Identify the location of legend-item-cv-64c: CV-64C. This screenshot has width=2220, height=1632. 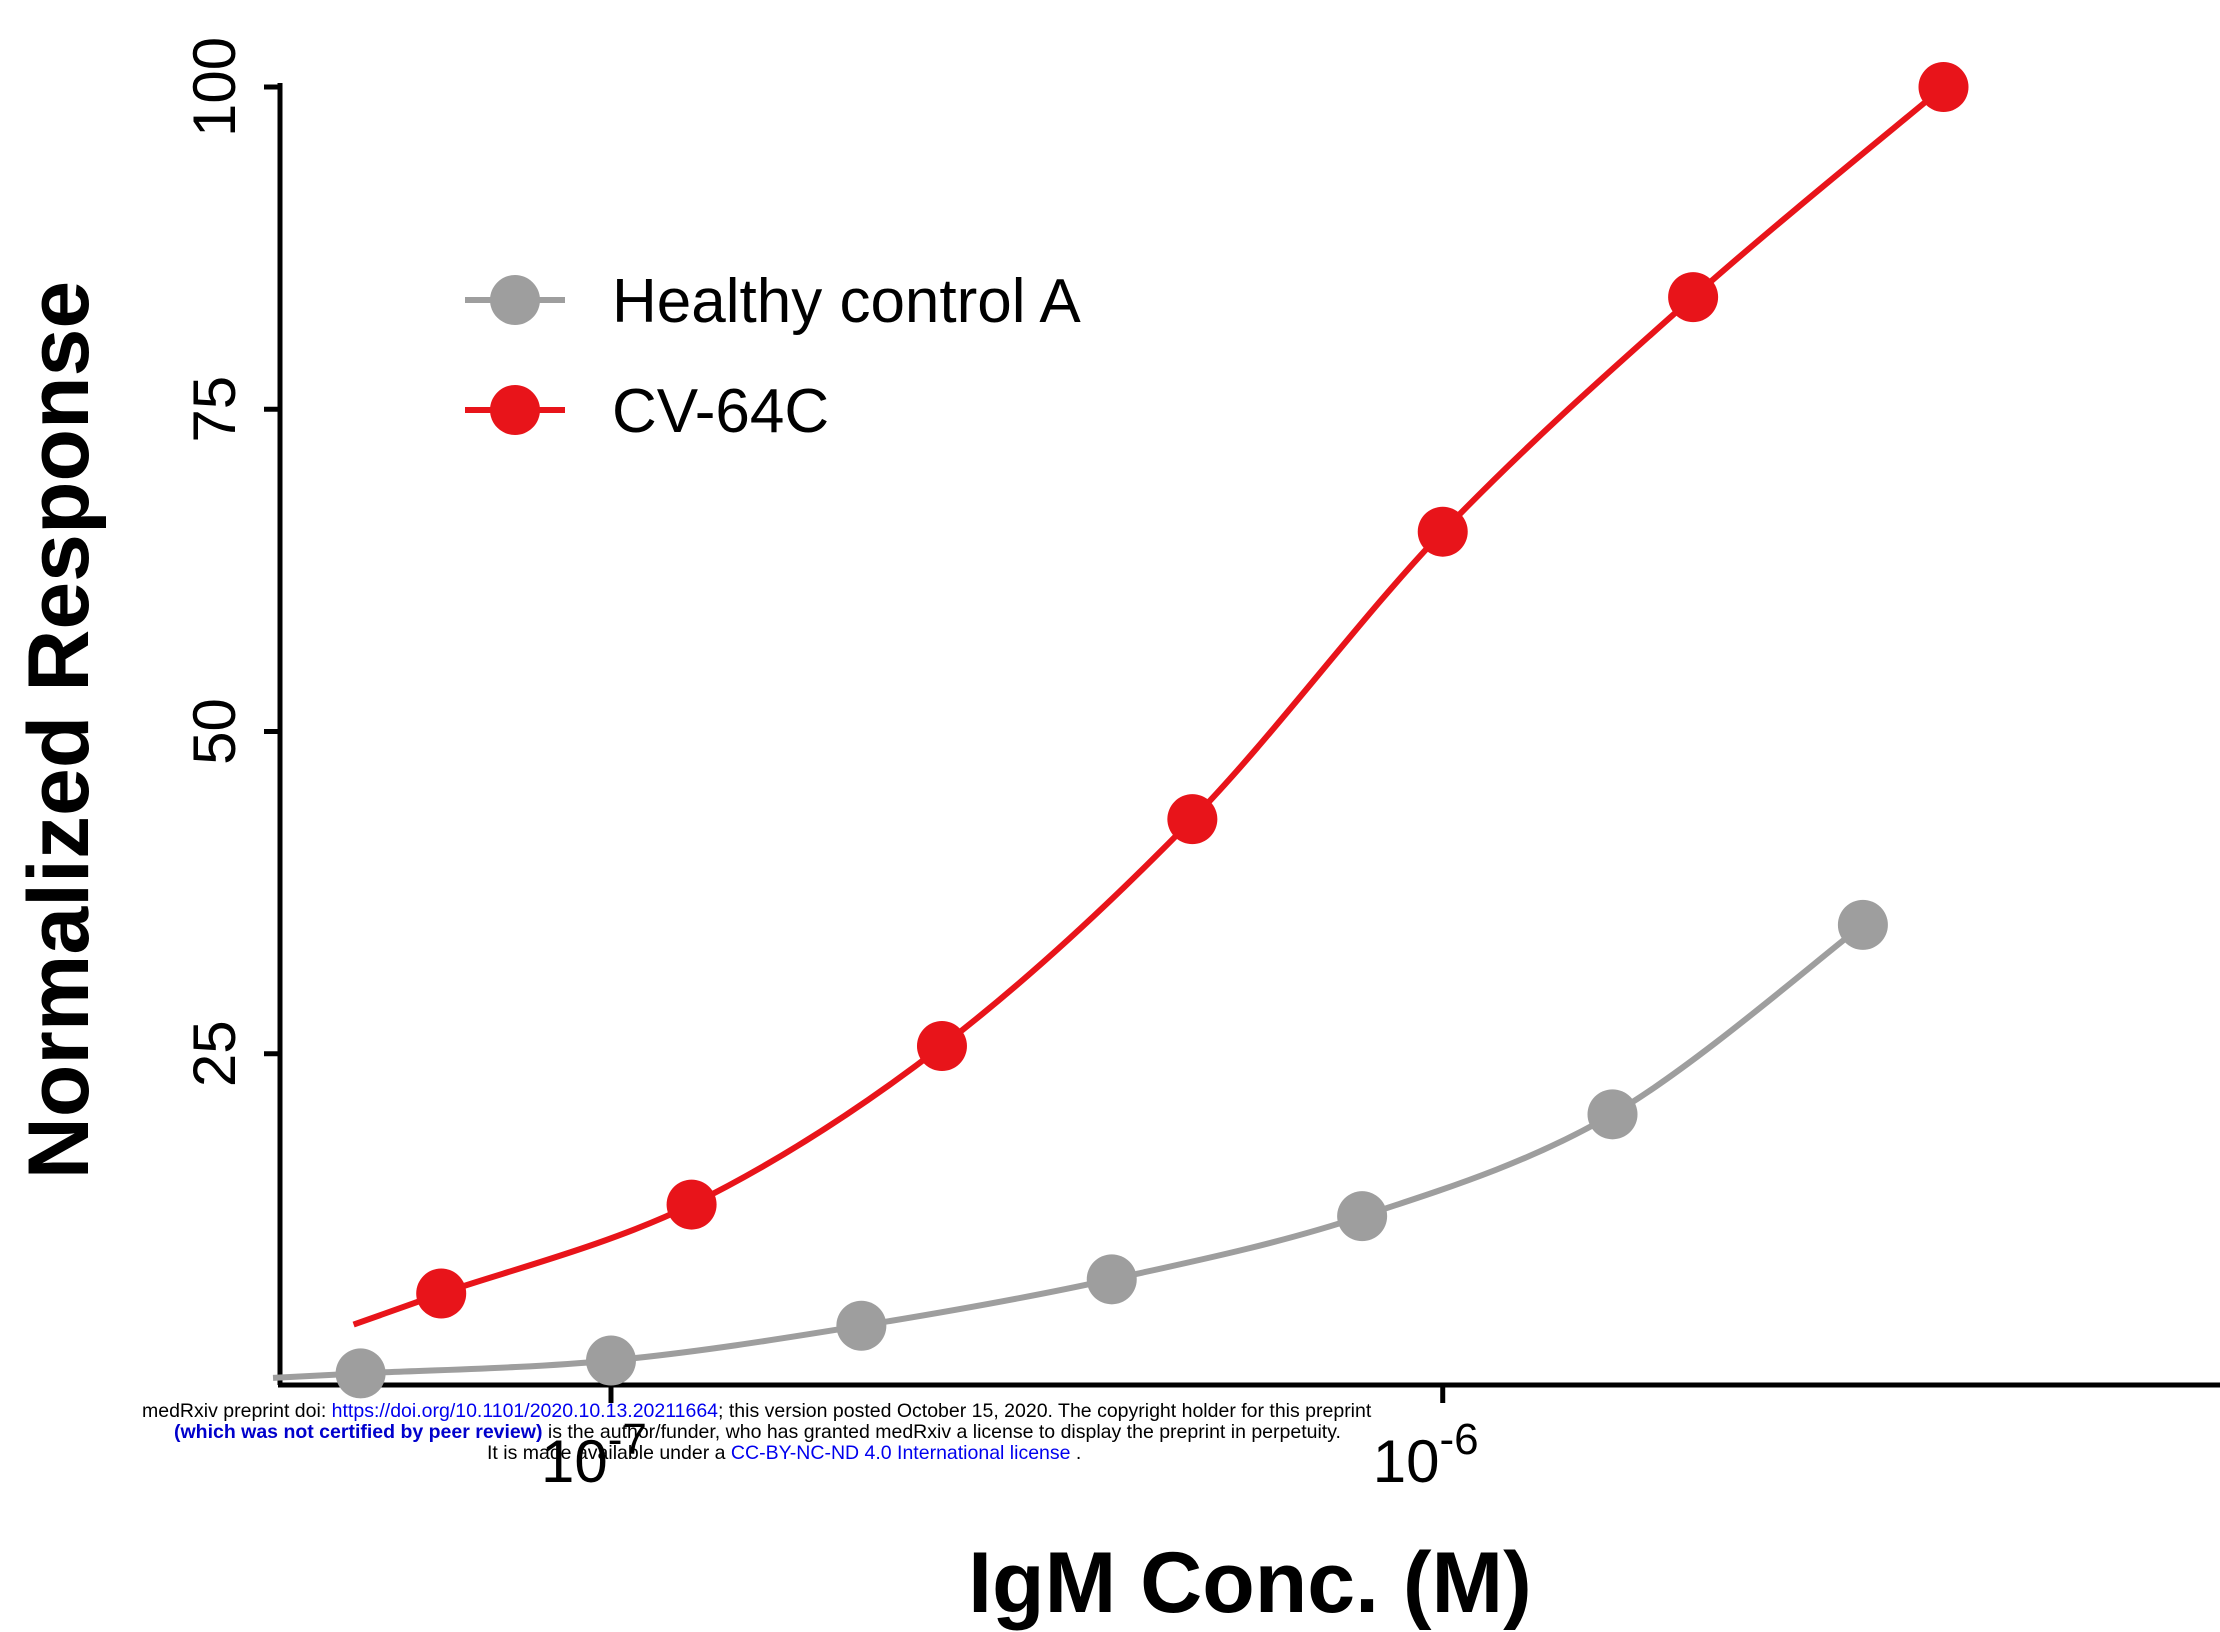
(647, 411).